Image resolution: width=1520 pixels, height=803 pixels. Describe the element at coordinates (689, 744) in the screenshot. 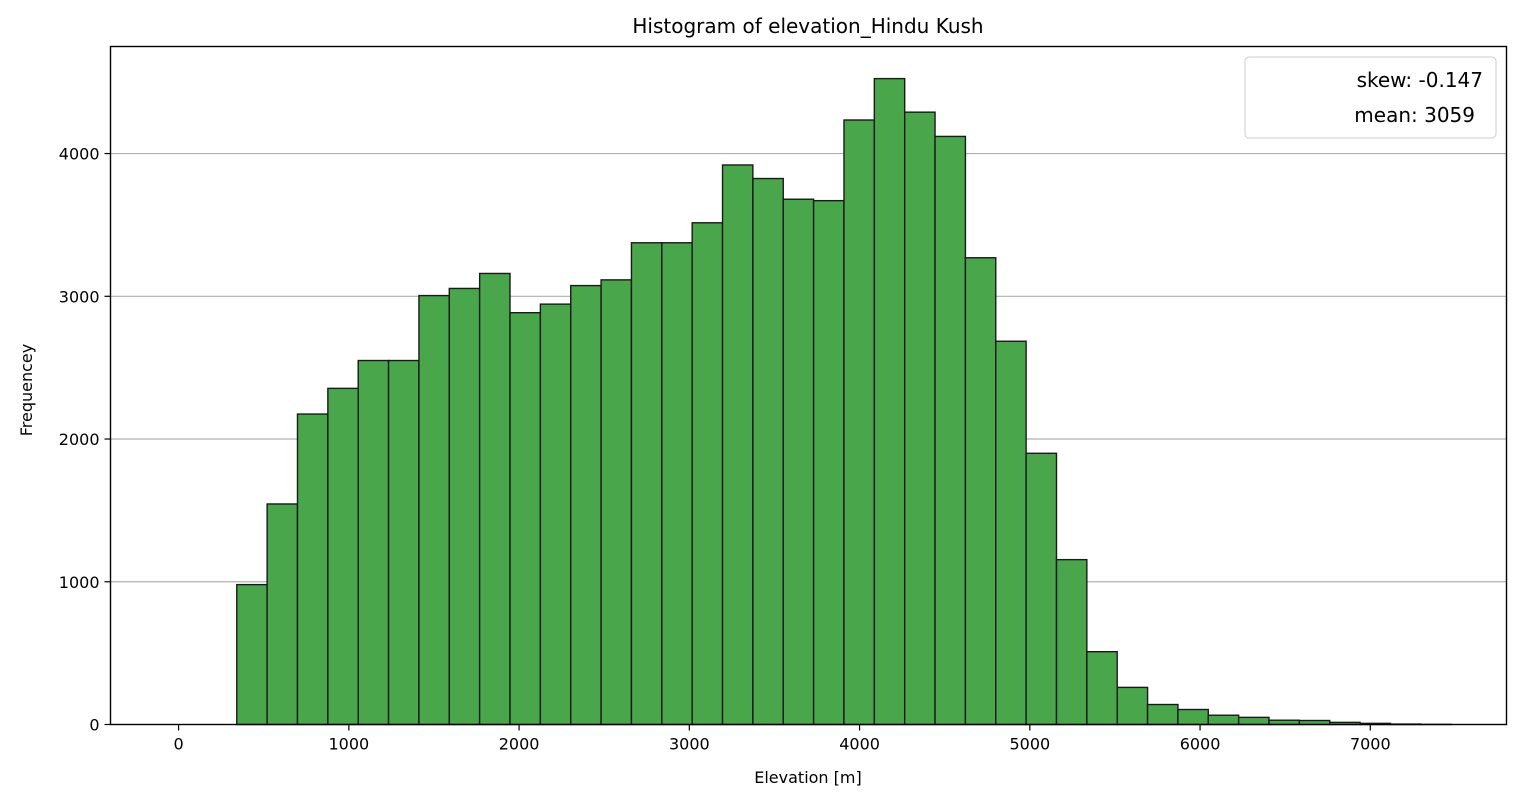

I see `x-tick-label-3000: 3000` at that location.